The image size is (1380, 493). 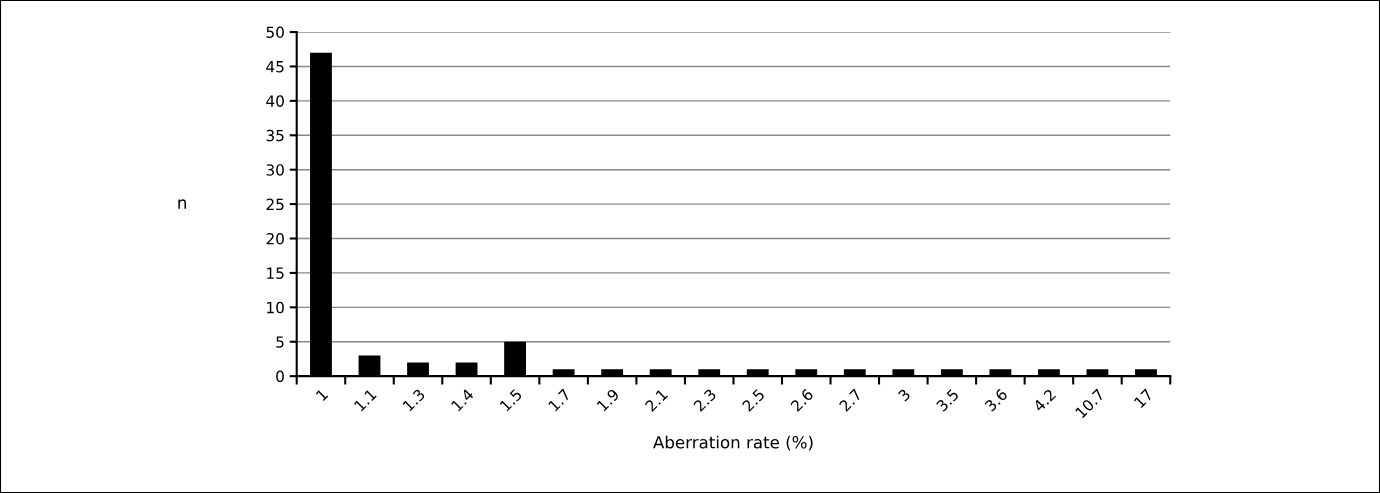 What do you see at coordinates (996, 400) in the screenshot?
I see `x-tick-label: 3.6` at bounding box center [996, 400].